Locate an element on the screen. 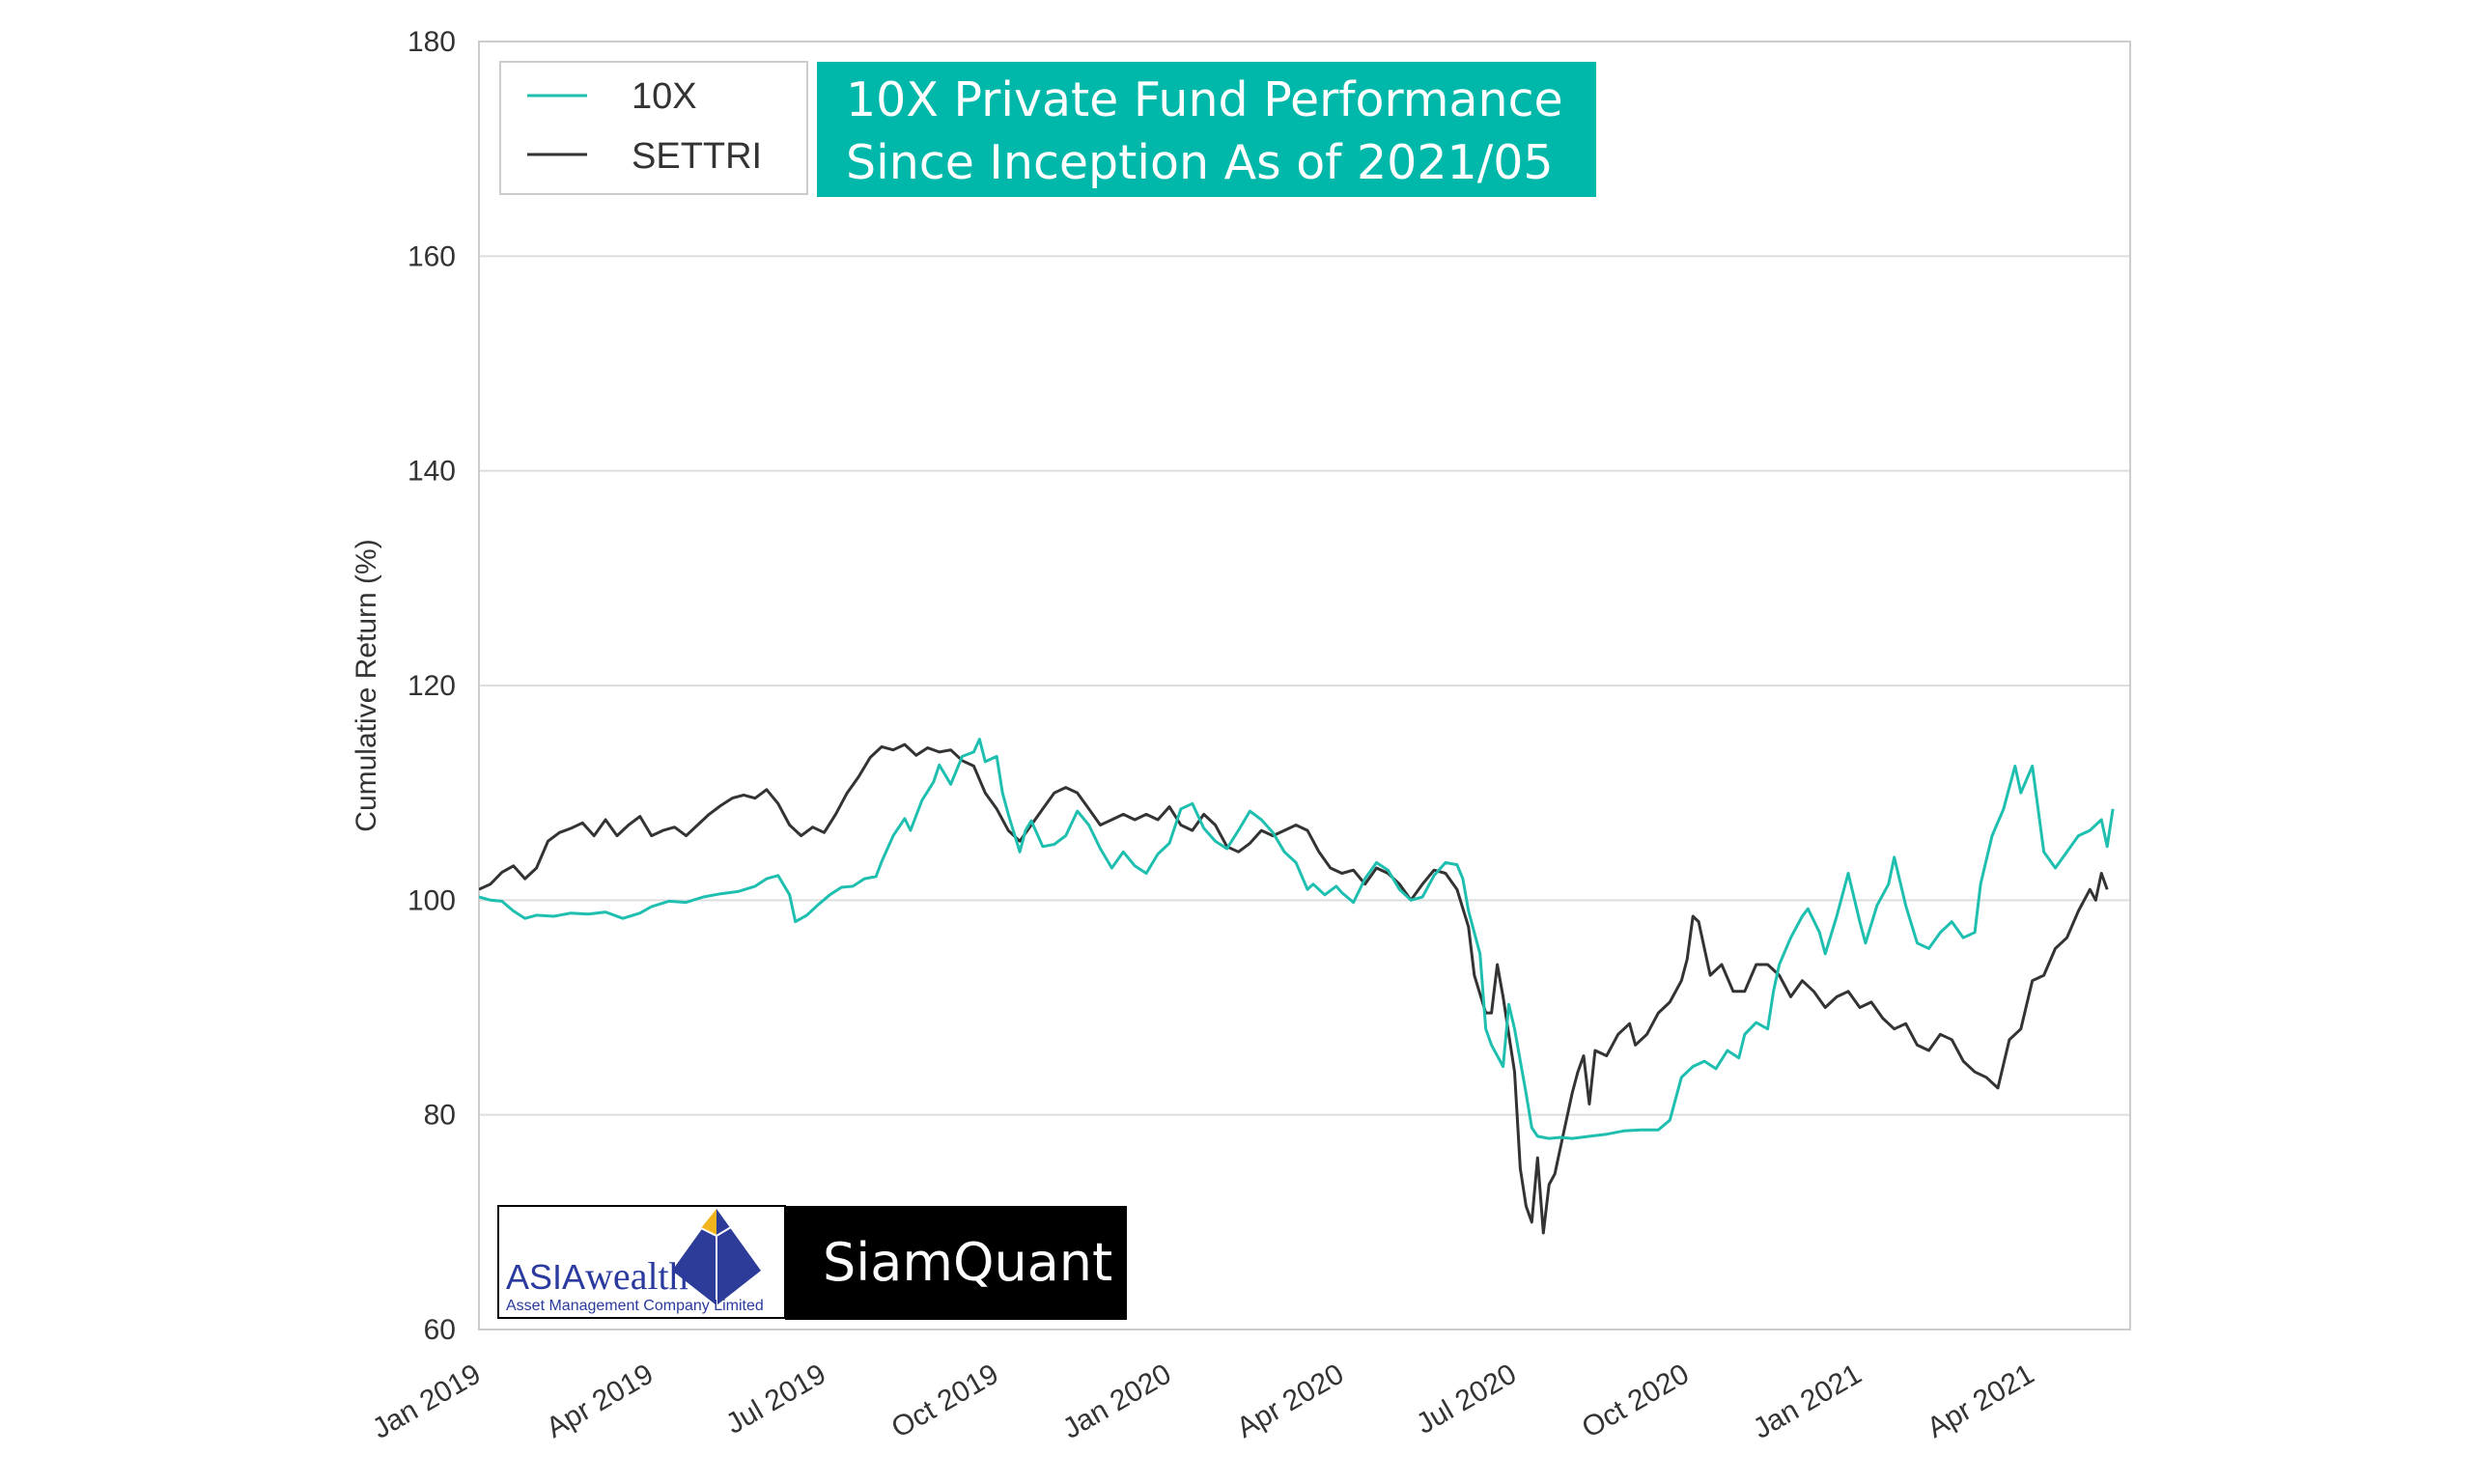 The height and width of the screenshot is (1484, 2472). siamquant-logo-box is located at coordinates (956, 1263).